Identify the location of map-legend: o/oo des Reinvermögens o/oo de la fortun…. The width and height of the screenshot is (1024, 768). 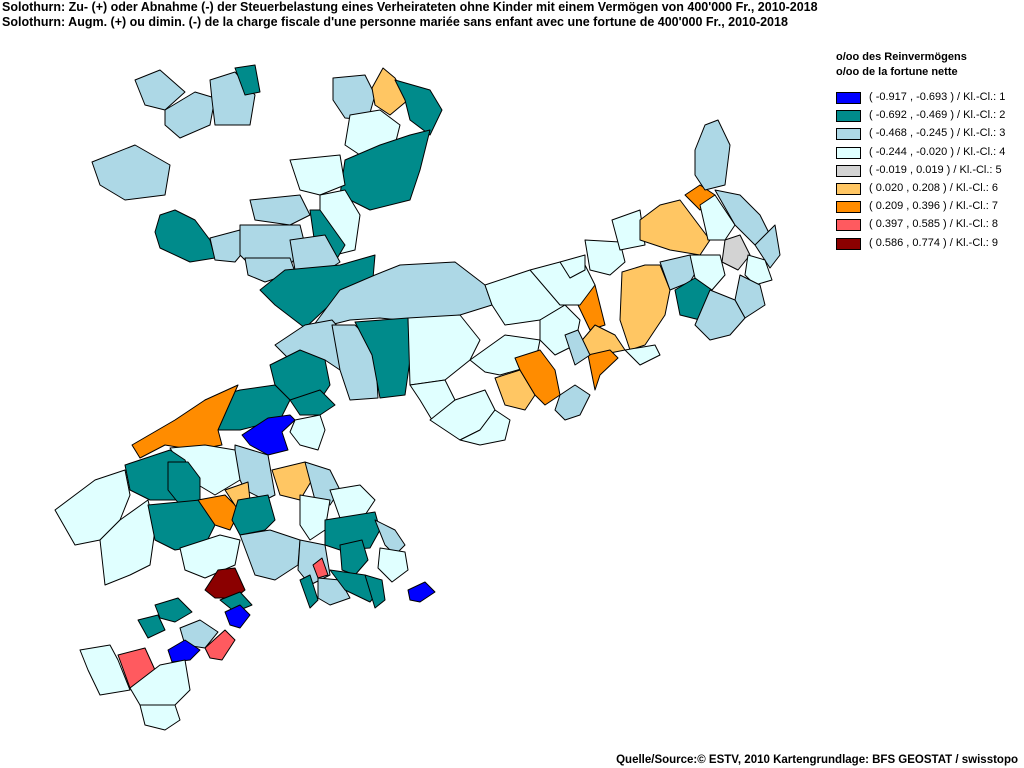
(920, 161).